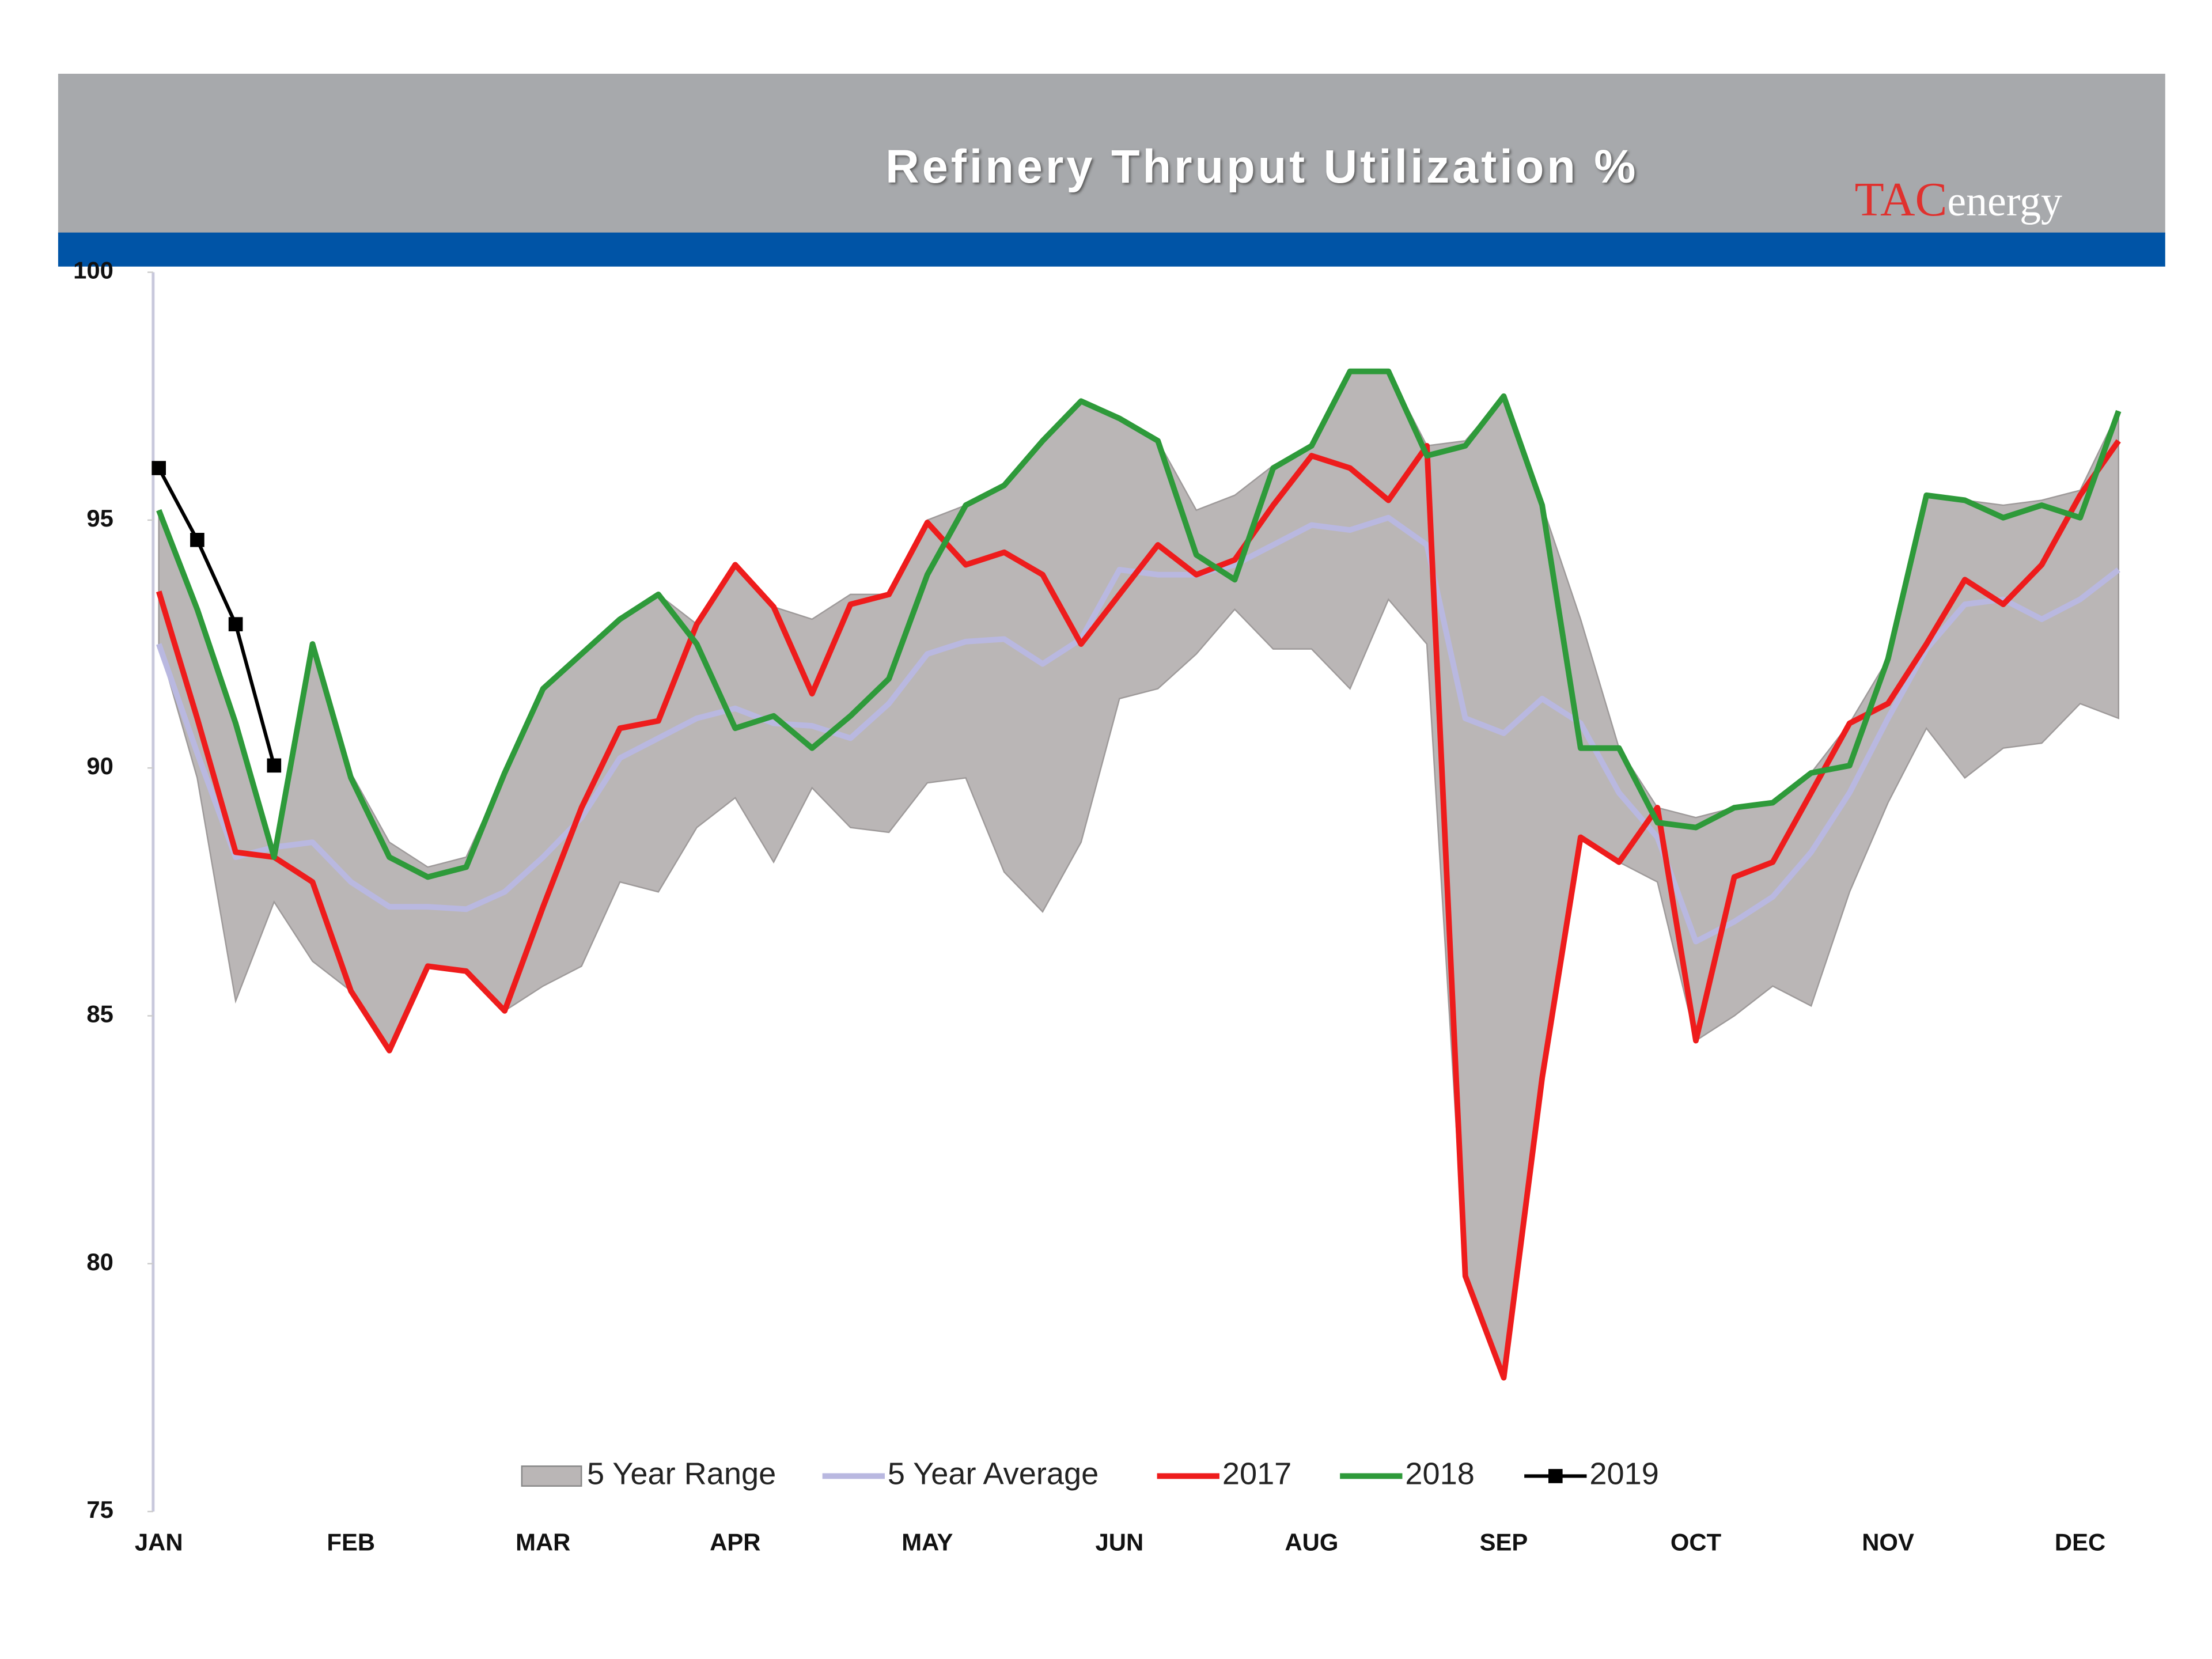 The image size is (2212, 1659). I want to click on chart-title: Refinery Thruput Utilization %, so click(1261, 167).